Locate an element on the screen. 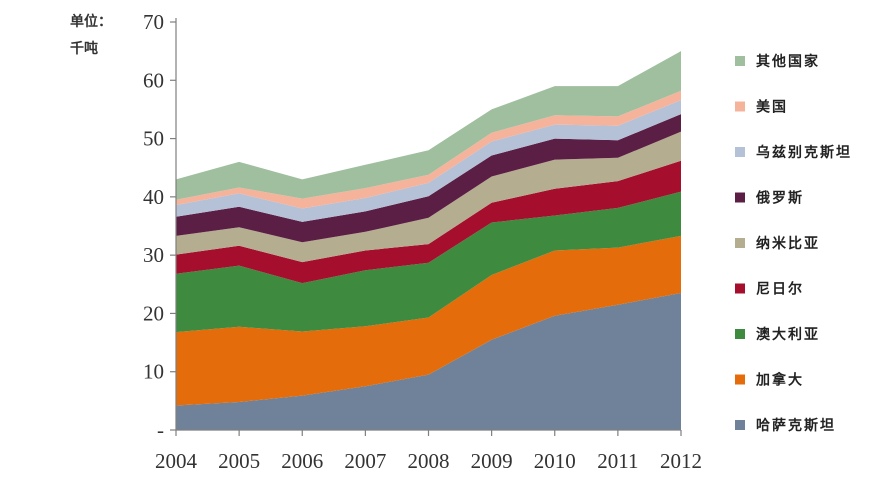  y-tick-label: 60 is located at coordinates (153, 80).